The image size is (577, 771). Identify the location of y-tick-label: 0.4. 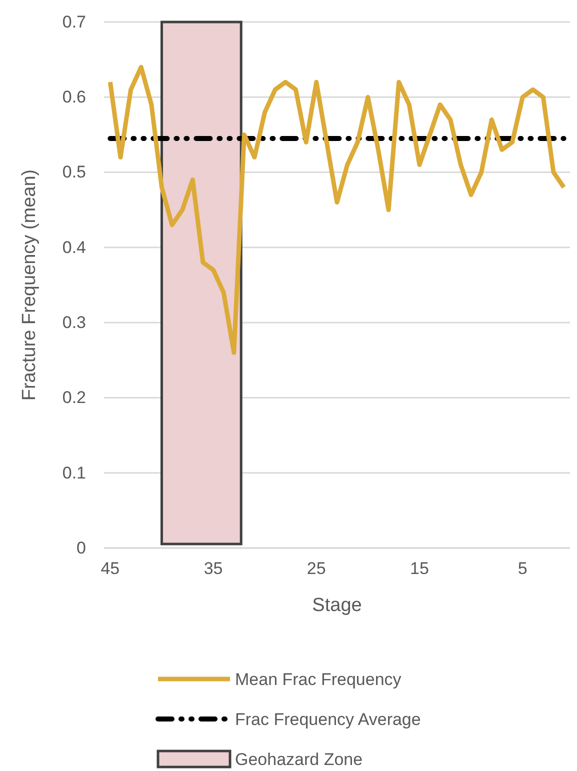
(74, 247).